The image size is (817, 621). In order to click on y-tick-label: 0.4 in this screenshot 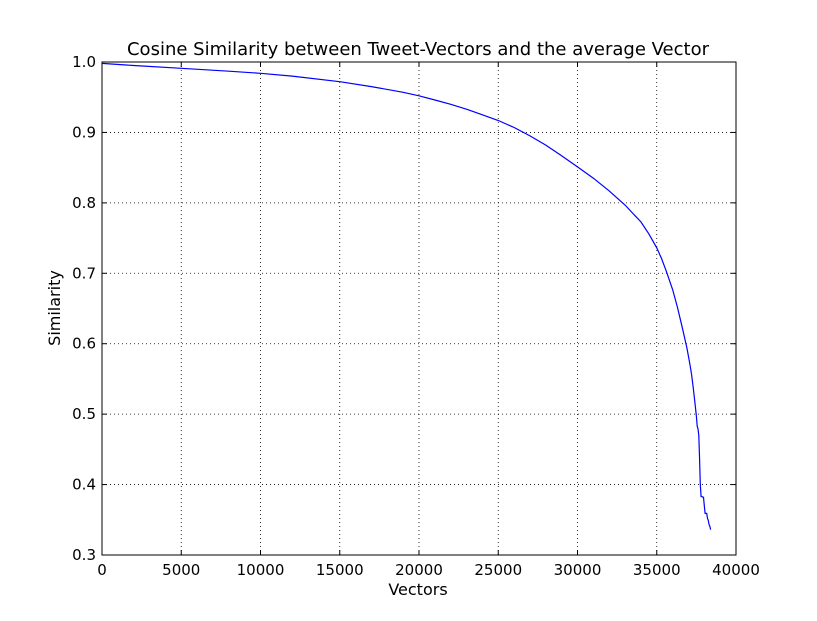, I will do `click(84, 485)`.